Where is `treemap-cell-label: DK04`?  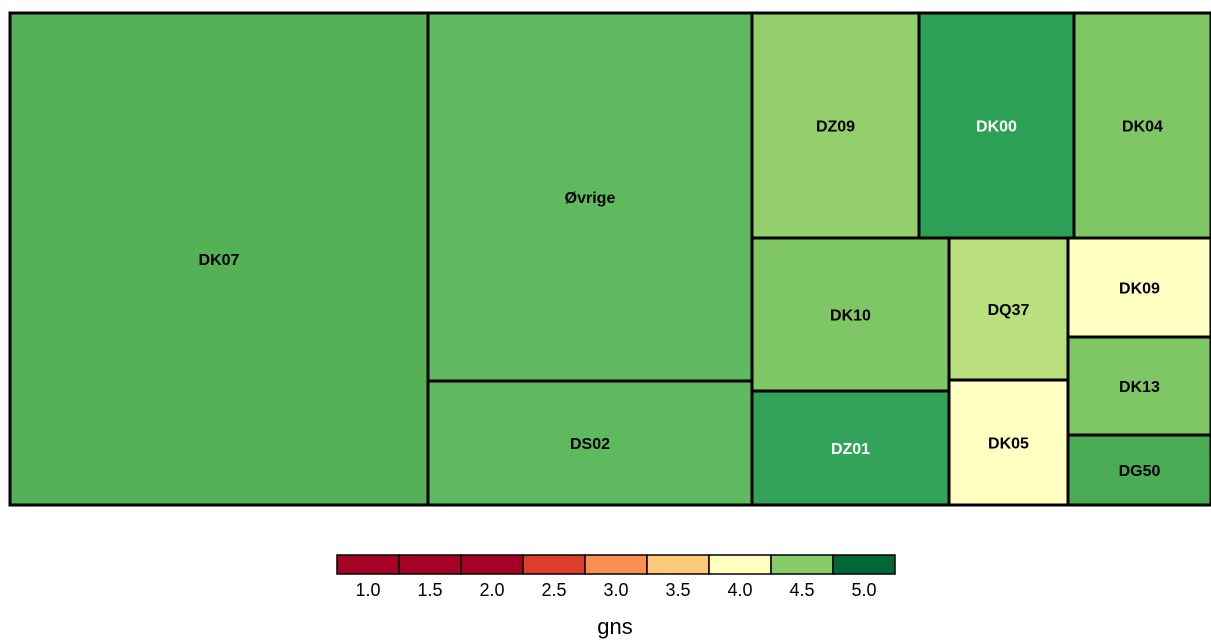 treemap-cell-label: DK04 is located at coordinates (1142, 127).